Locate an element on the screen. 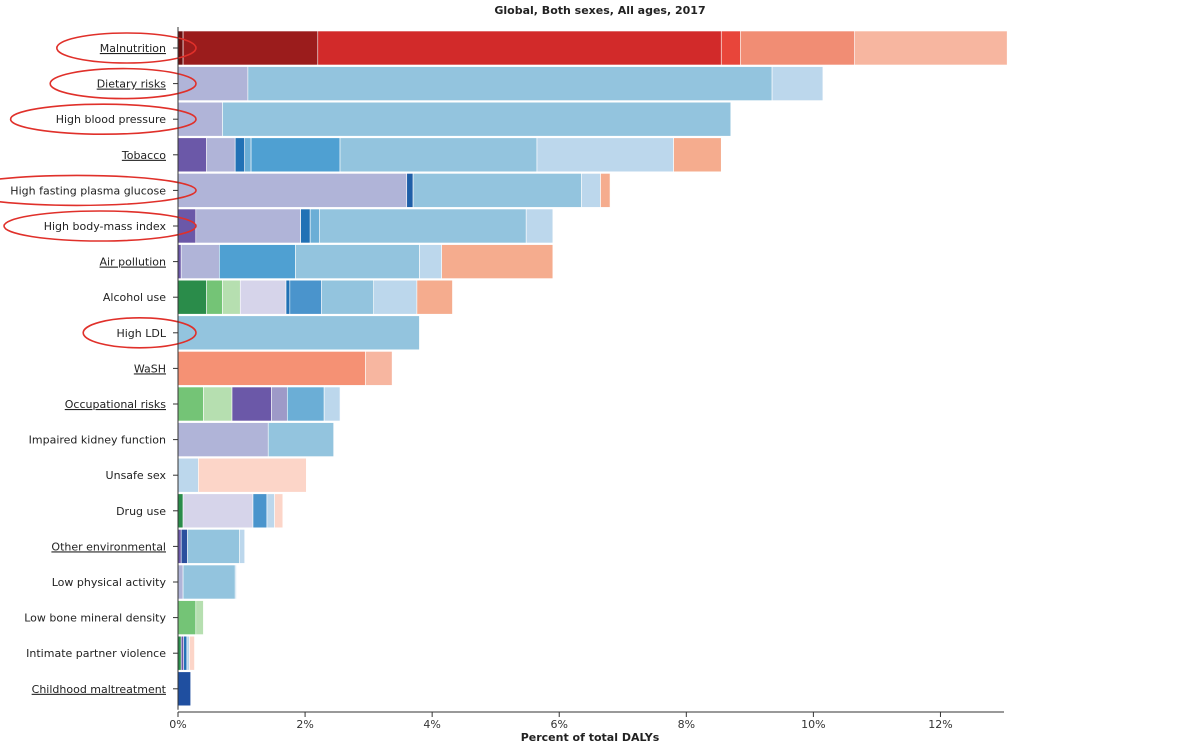 The image size is (1200, 746). category-label: WaSH is located at coordinates (150, 368).